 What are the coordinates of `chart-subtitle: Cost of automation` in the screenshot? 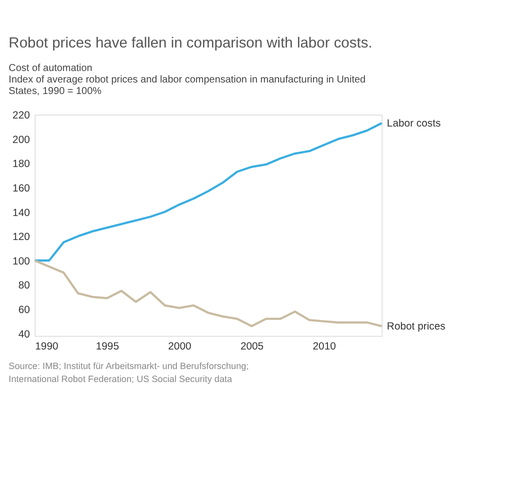 It's located at (50, 68).